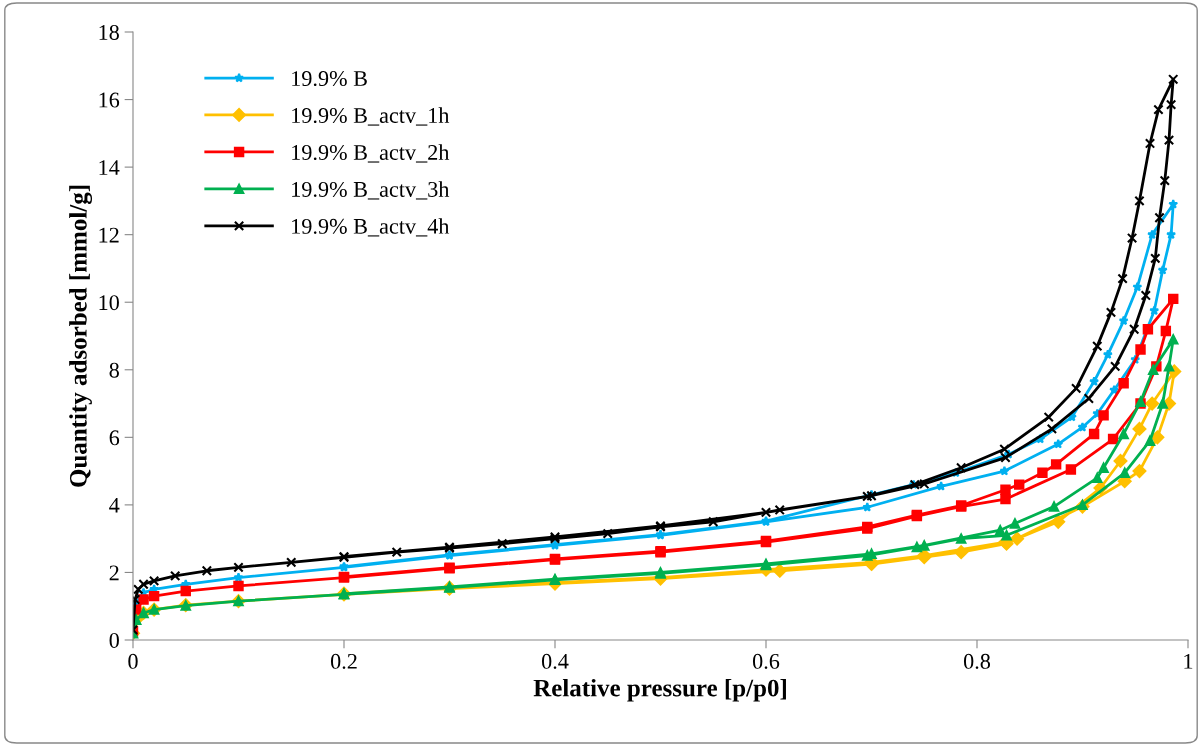 This screenshot has width=1202, height=746. Describe the element at coordinates (114, 438) in the screenshot. I see `y-tick-label: 6` at that location.